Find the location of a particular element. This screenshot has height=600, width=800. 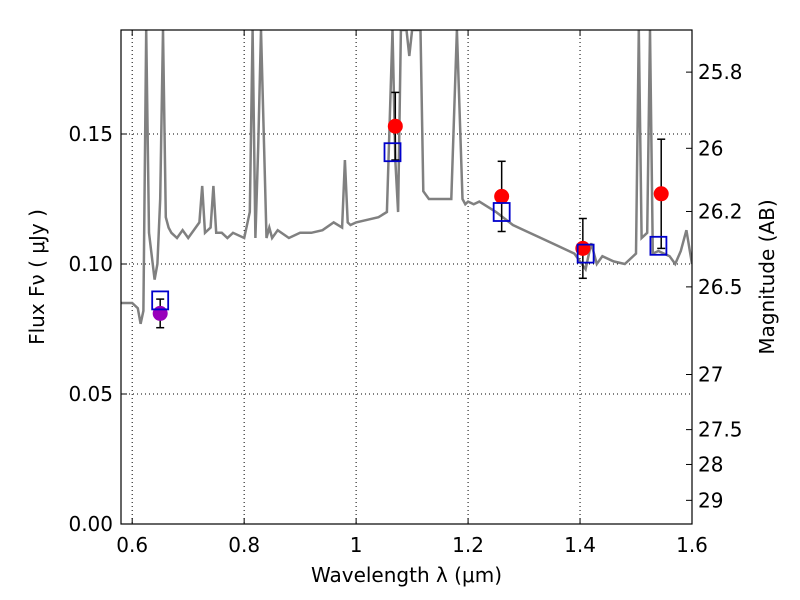

y-tick-label: 0.00 is located at coordinates (90, 524).